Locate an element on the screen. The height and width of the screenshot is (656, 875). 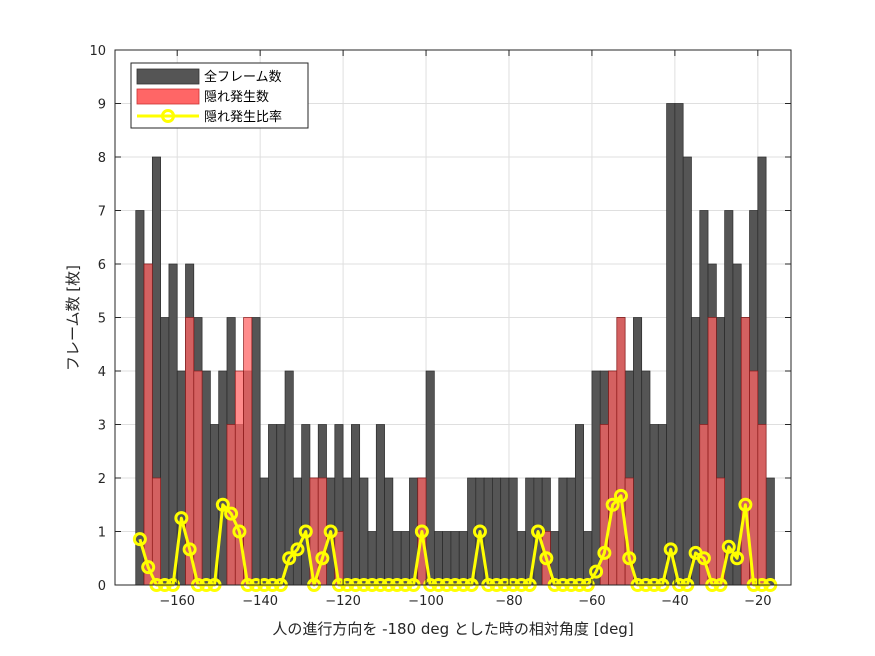
legend-label-ratio: 隠れ発生比率 is located at coordinates (243, 117).